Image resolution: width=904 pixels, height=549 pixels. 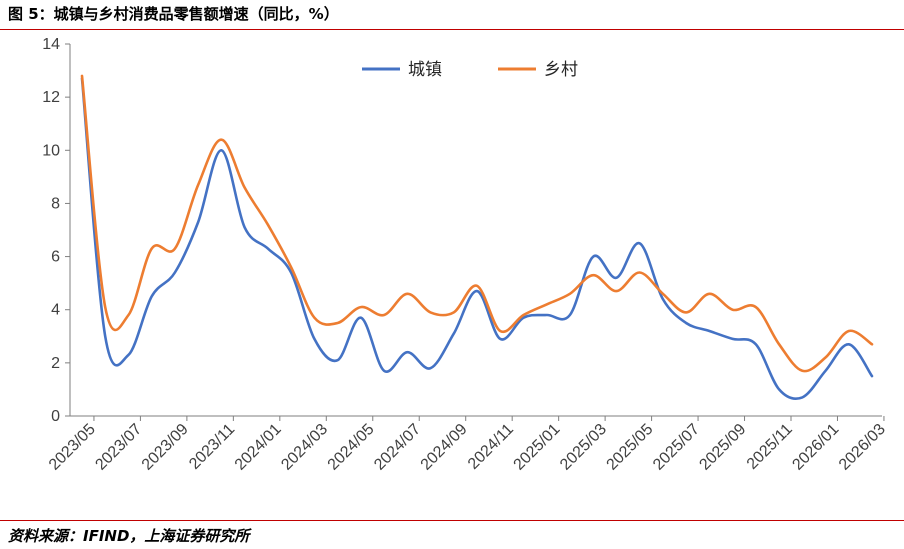 I want to click on chart-title: 图 5：城镇与乡村消费品零售额增速（同比，%）, so click(x=173, y=14).